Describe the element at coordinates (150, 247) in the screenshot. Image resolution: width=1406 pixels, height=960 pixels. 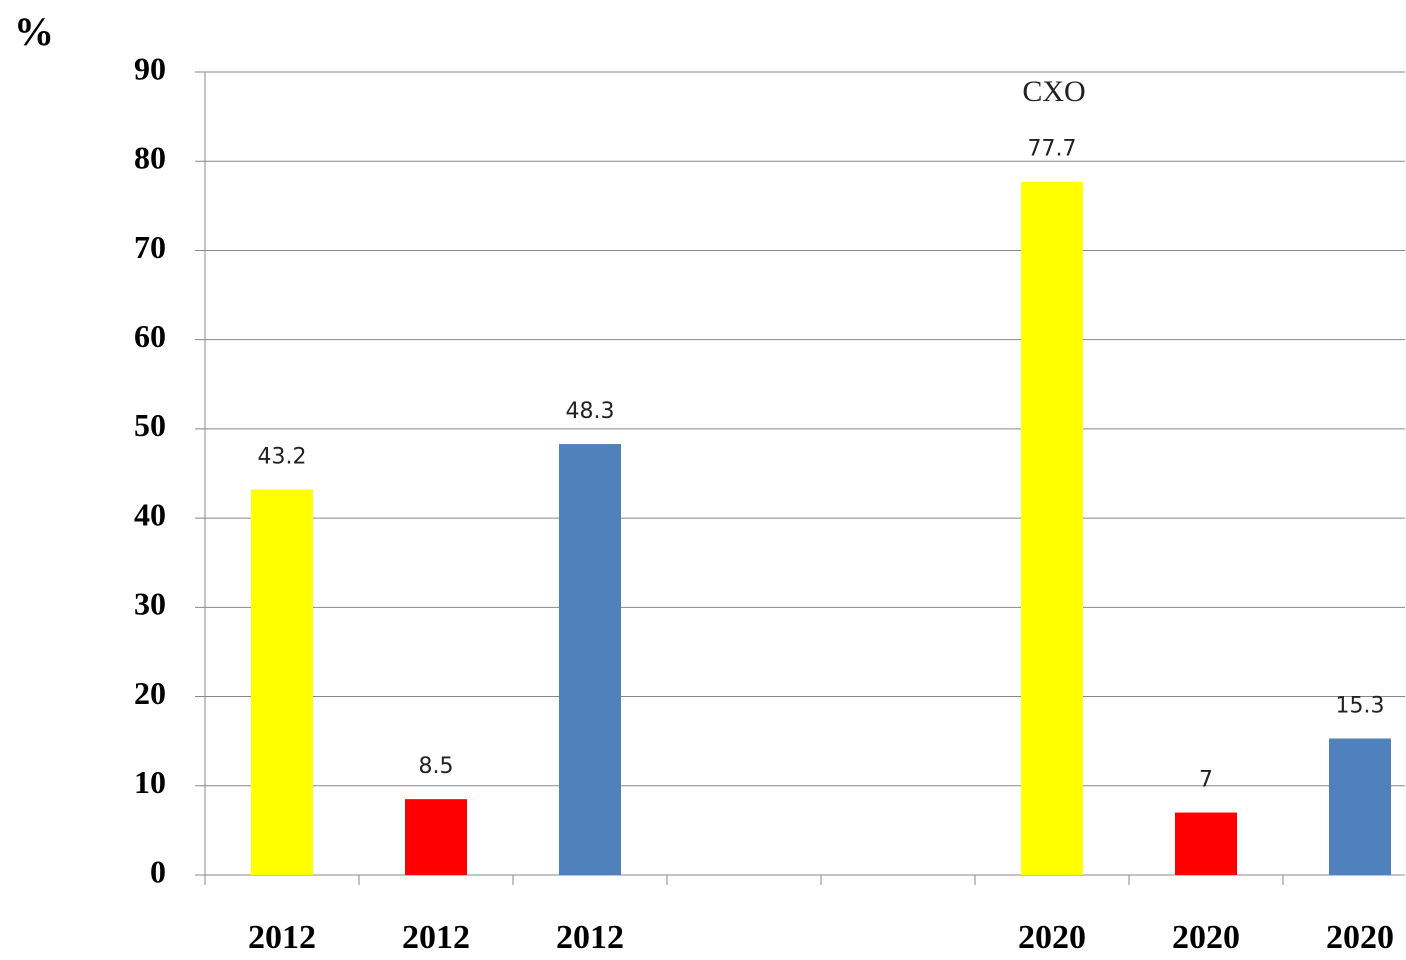
I see `y-tick-label: 70` at that location.